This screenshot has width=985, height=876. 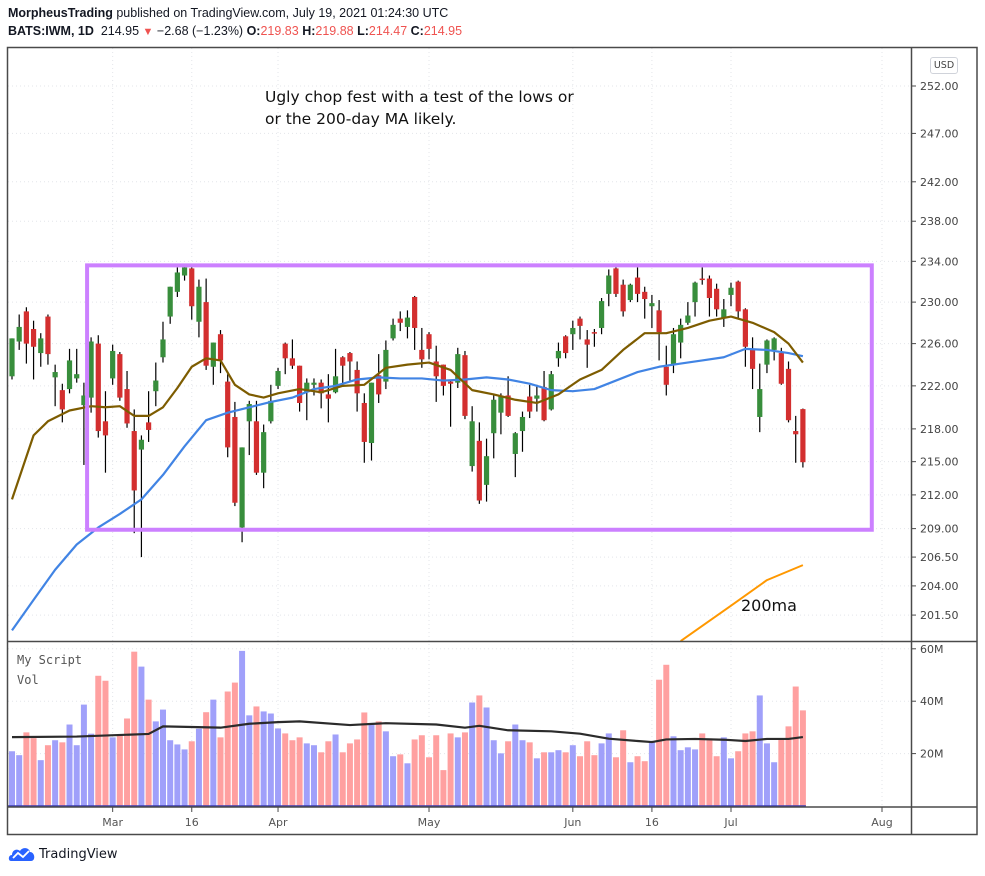 What do you see at coordinates (50, 660) in the screenshot?
I see `script-label: My Script` at bounding box center [50, 660].